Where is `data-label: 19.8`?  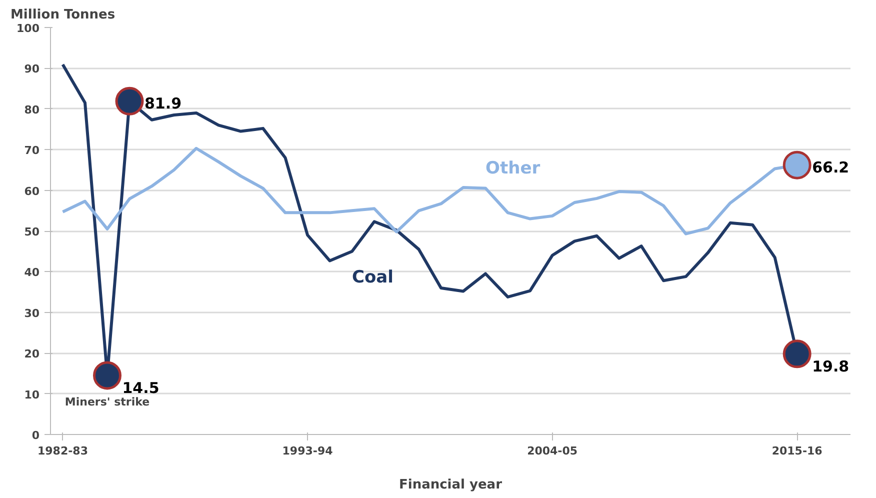 data-label: 19.8 is located at coordinates (831, 366).